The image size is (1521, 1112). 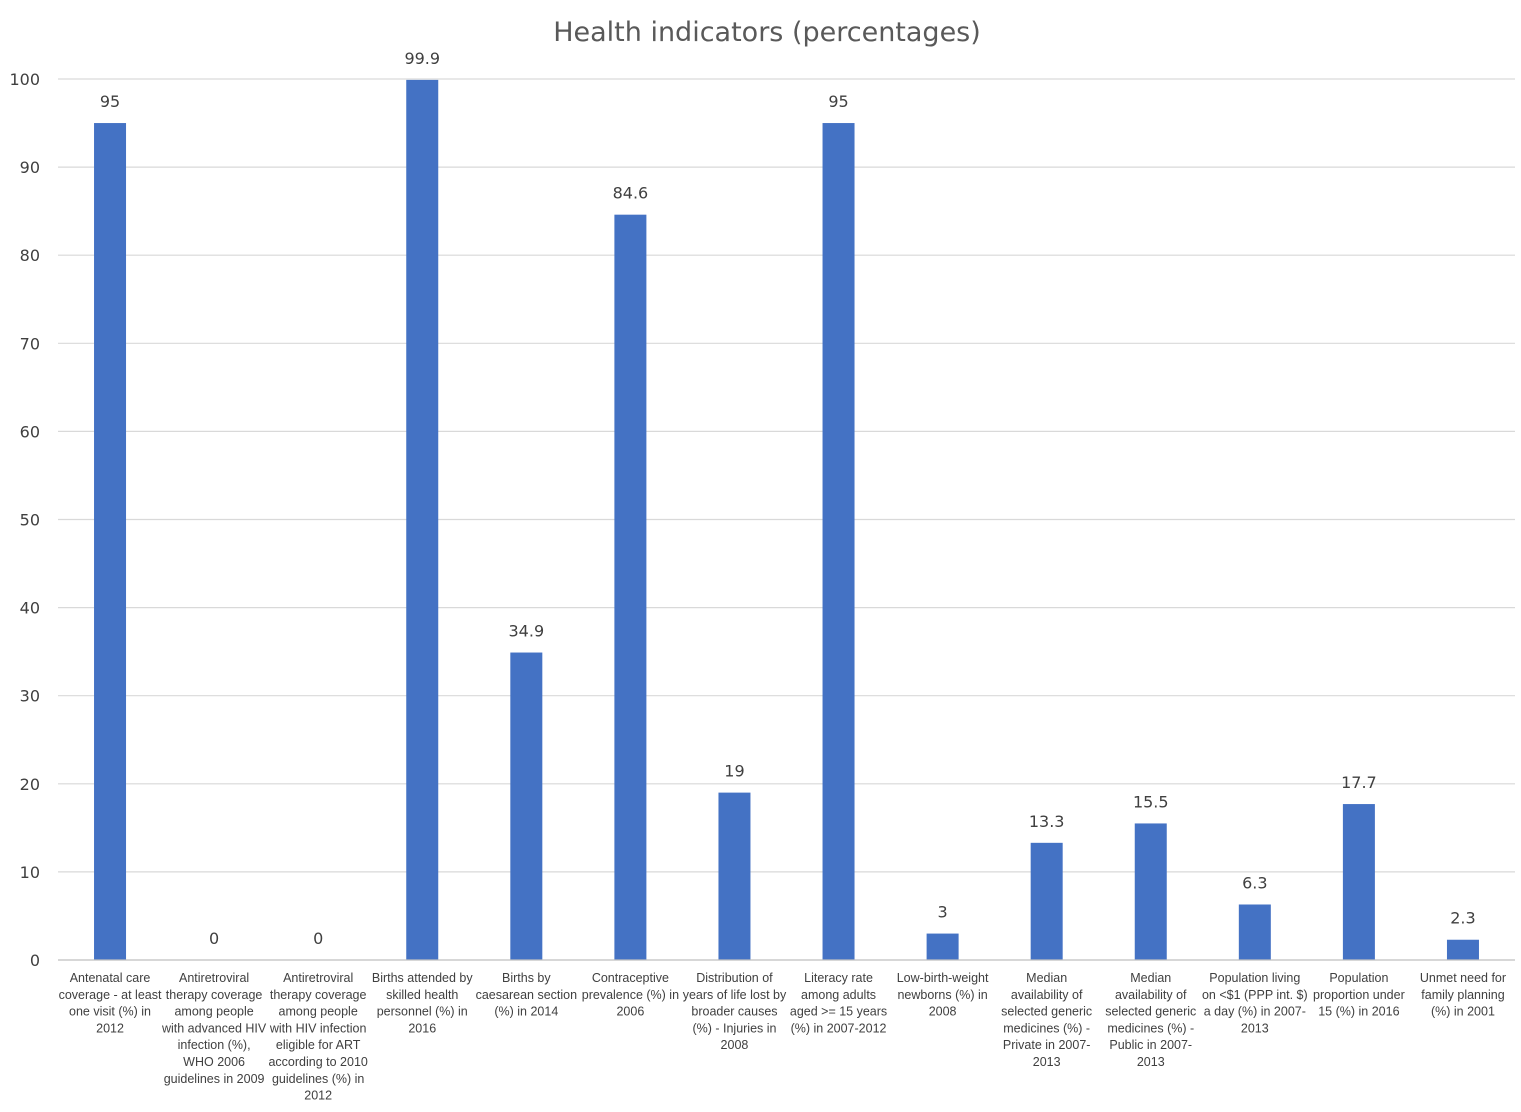 I want to click on data-label: 15.5, so click(x=1151, y=801).